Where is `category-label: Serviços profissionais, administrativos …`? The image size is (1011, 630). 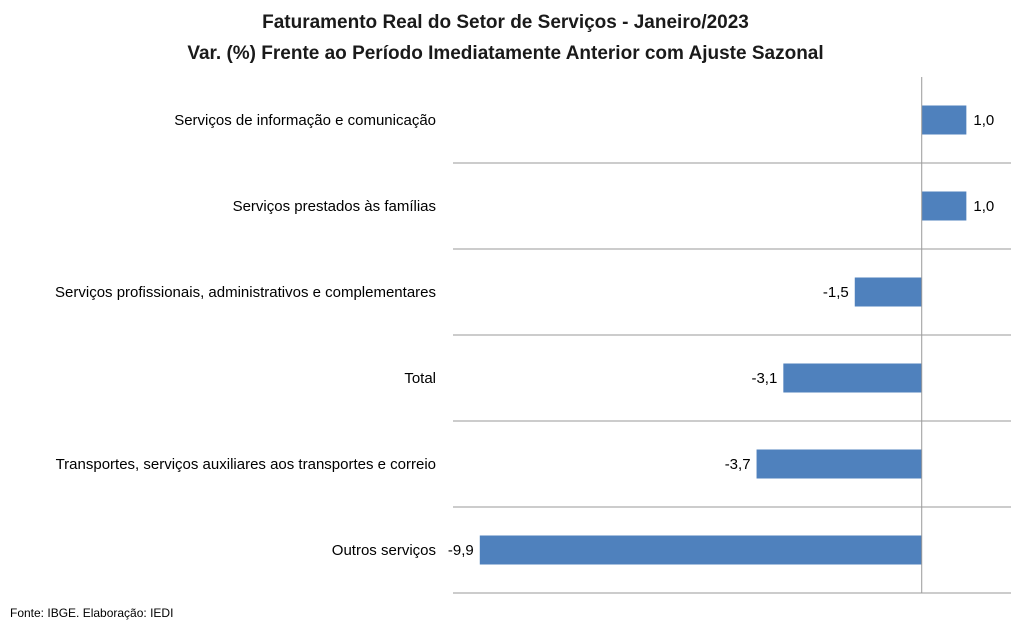
category-label: Serviços profissionais, administrativos … is located at coordinates (245, 292).